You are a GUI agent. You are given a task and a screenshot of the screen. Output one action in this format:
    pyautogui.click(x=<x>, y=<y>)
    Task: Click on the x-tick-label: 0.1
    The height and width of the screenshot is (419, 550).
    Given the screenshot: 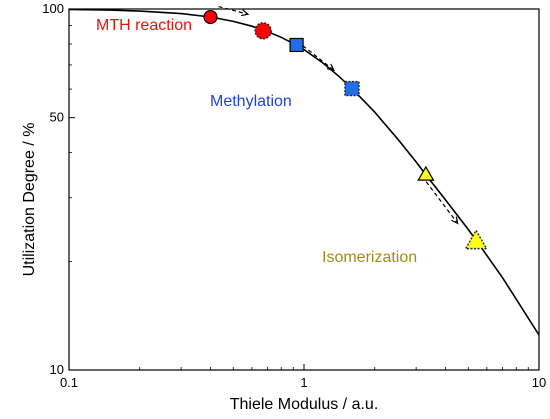 What is the action you would take?
    pyautogui.click(x=69, y=382)
    